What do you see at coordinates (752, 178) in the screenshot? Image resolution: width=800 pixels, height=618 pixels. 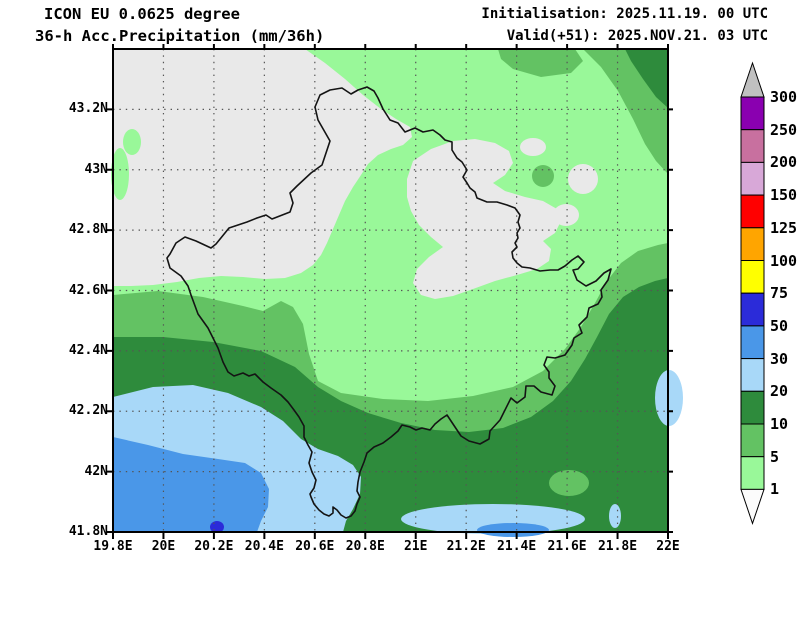 I see `colorbar-segment-lv150` at bounding box center [752, 178].